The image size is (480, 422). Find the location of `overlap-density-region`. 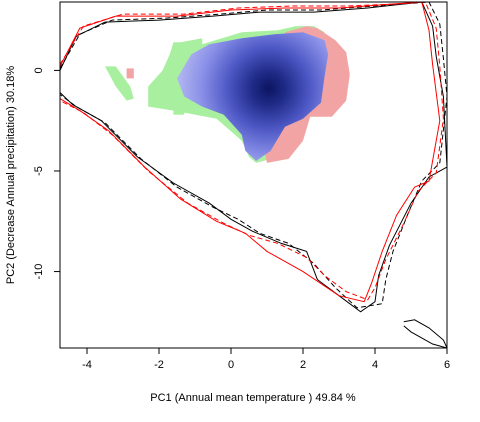

overlap-density-region is located at coordinates (253, 96).